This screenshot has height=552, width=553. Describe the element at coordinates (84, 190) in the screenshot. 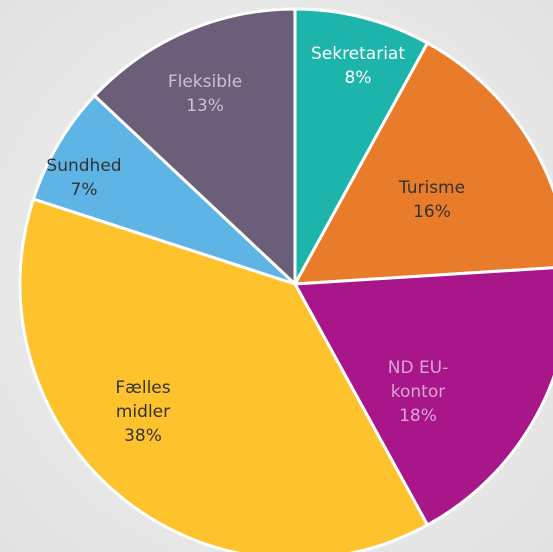

I see `value-label: 7%` at that location.